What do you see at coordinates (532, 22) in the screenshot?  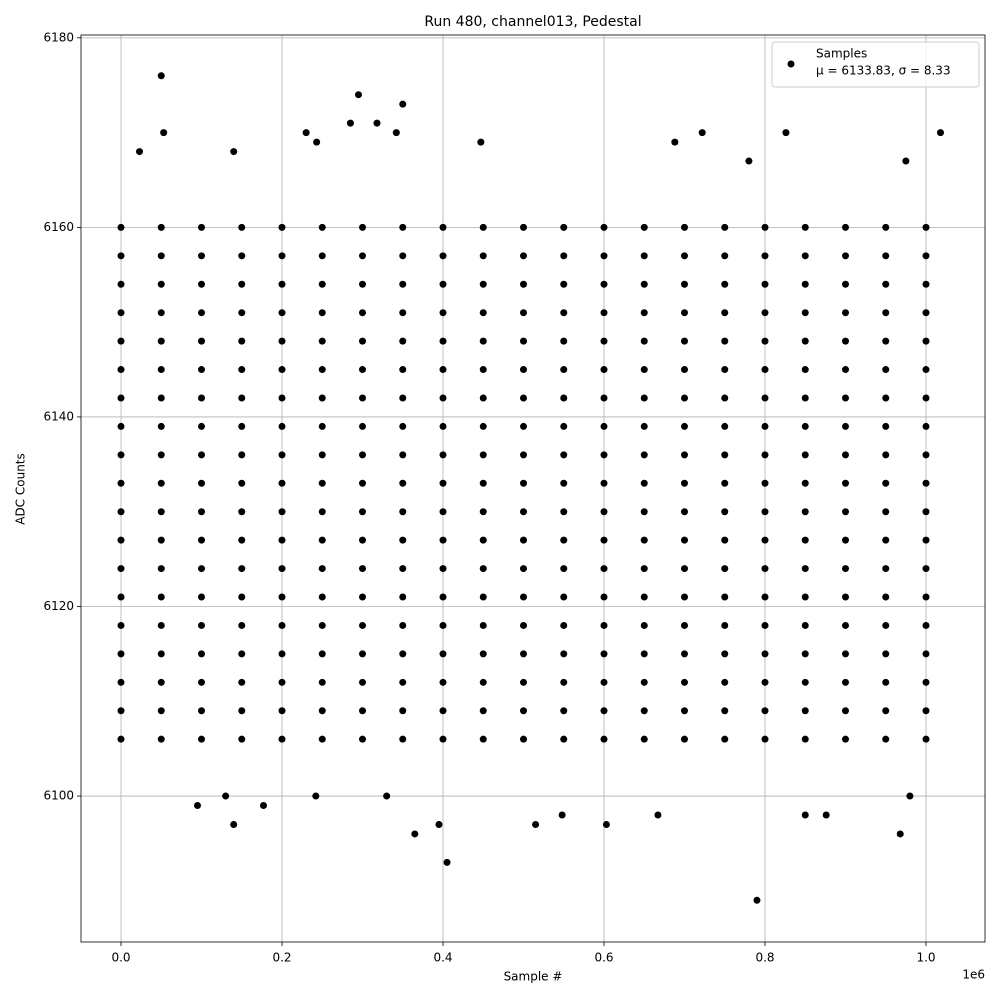 I see `chart-title: Run 480, channel013, Pedestal` at bounding box center [532, 22].